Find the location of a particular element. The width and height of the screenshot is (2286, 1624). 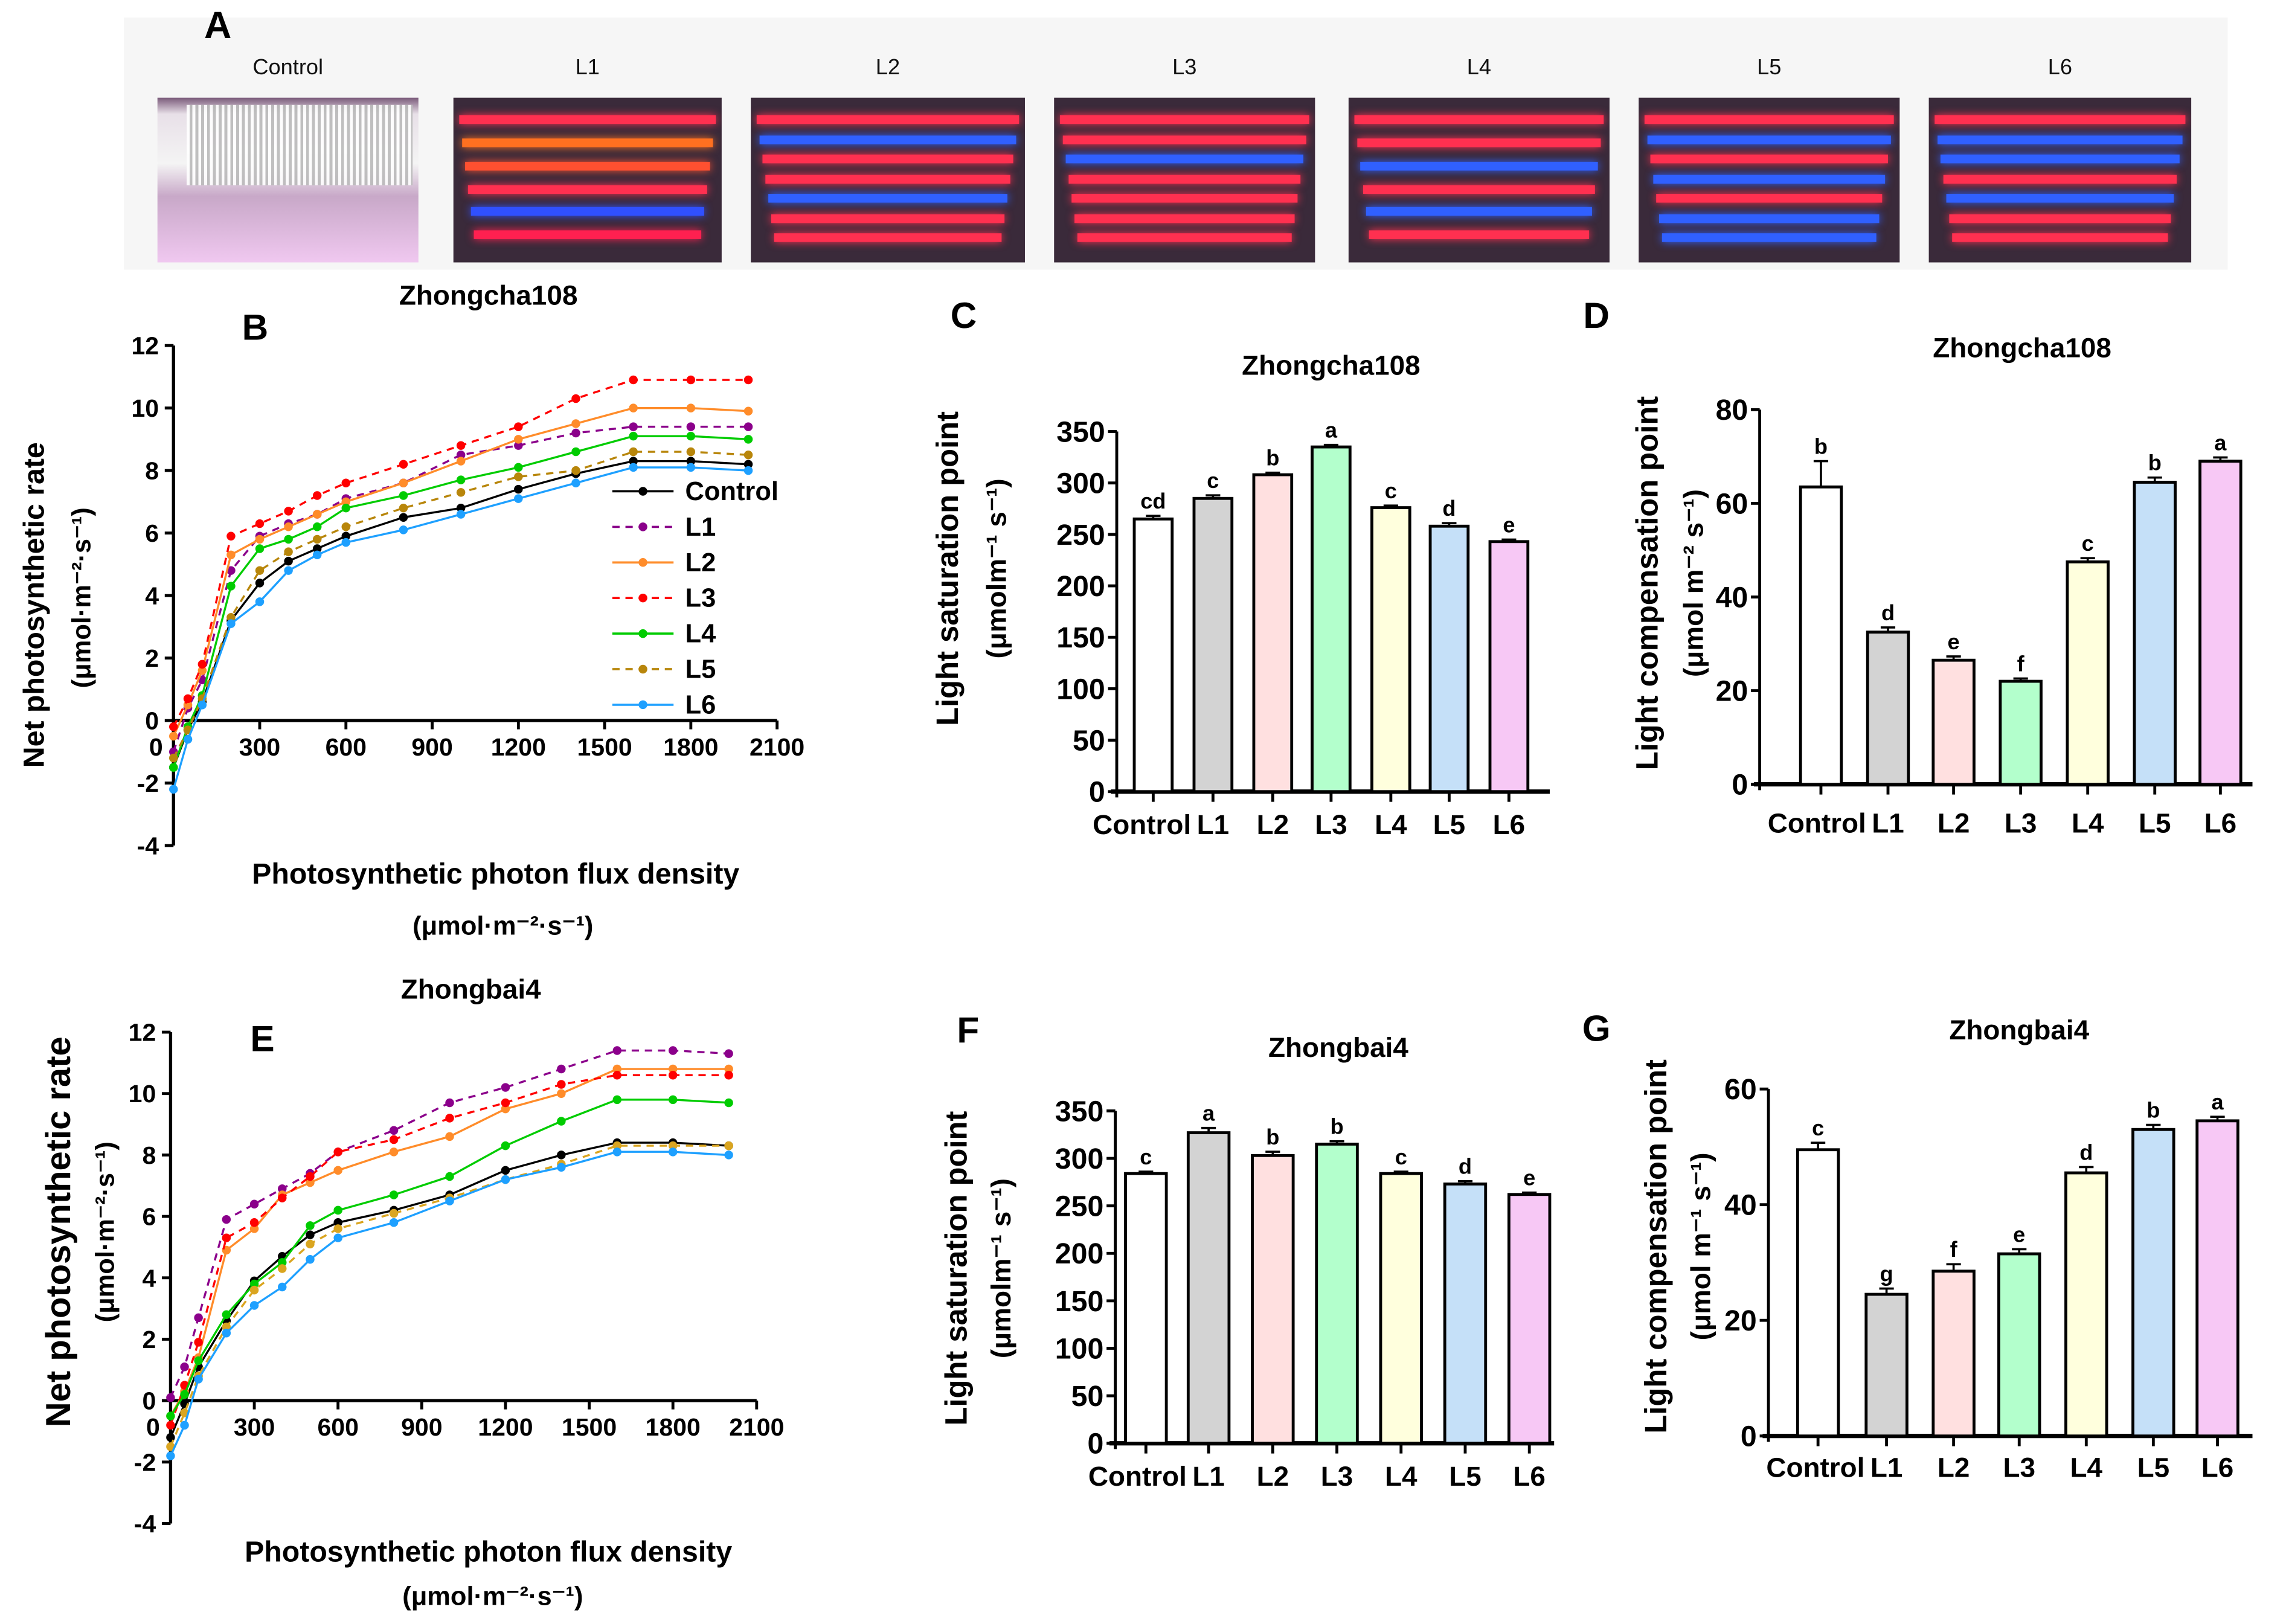

y-tick-label: 250 is located at coordinates (1080, 535).